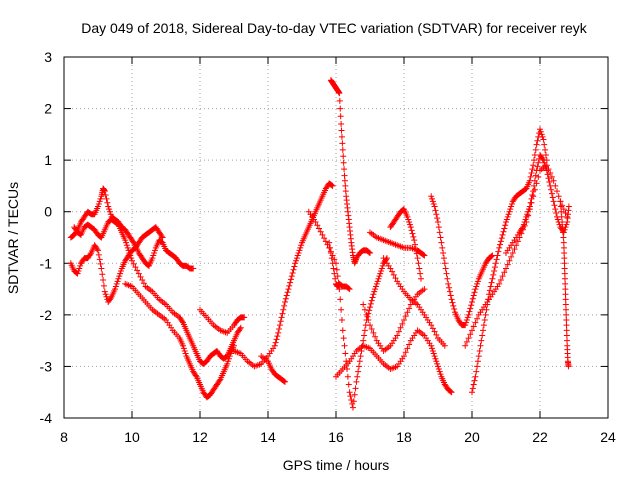 This screenshot has width=640, height=480. I want to click on x-tick-label: 24, so click(608, 437).